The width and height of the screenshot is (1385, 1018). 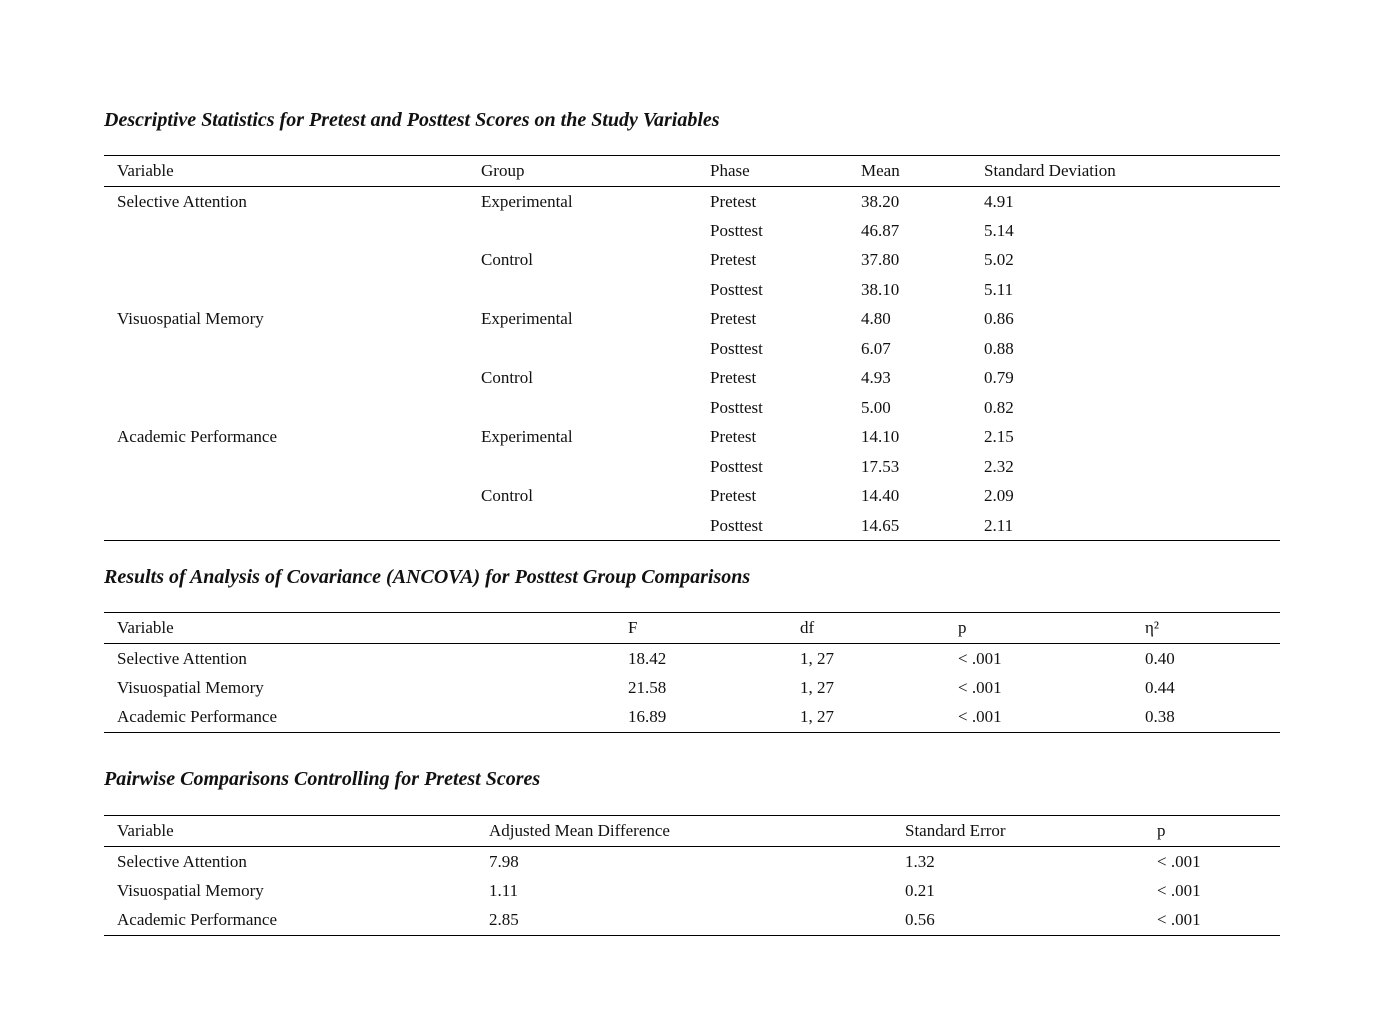 I want to click on mean-cell: 5.00, so click(x=876, y=407).